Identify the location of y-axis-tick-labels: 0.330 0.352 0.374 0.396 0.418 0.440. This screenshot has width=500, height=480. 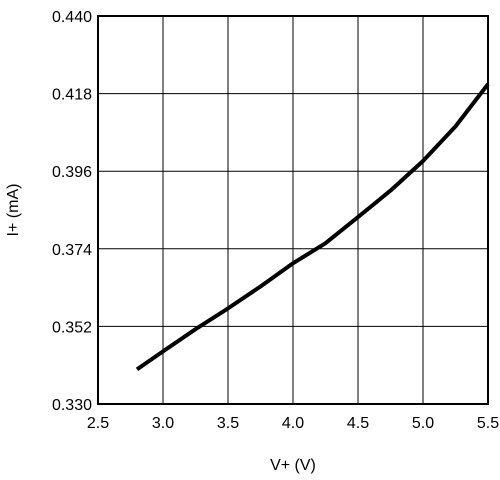
(72, 211).